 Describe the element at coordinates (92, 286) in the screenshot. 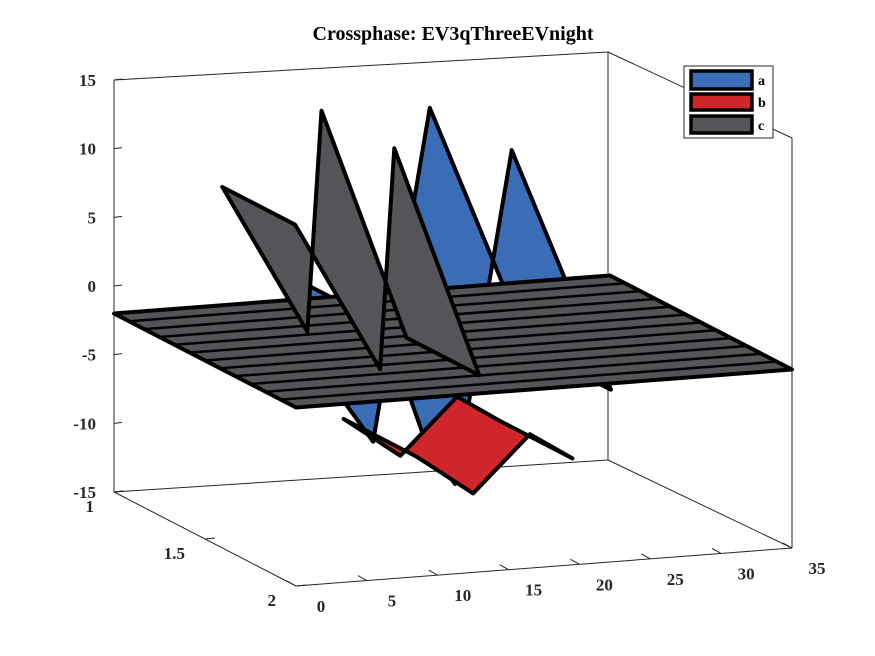

I see `z-tick-label: 0` at that location.